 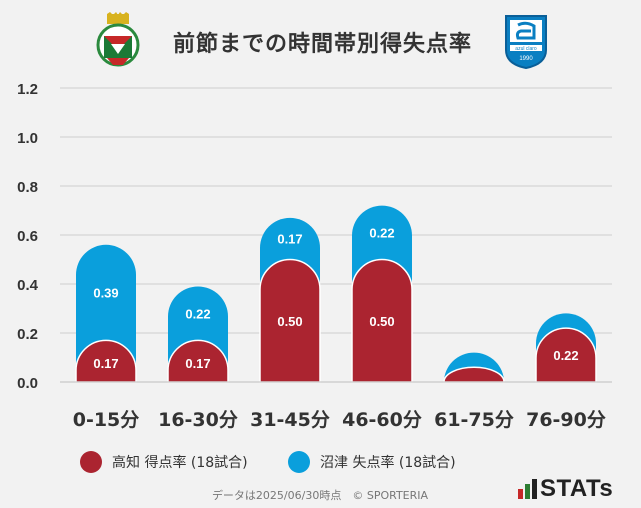 I want to click on legend-item-kochi: 高知 得点率 (18試合), so click(x=164, y=462).